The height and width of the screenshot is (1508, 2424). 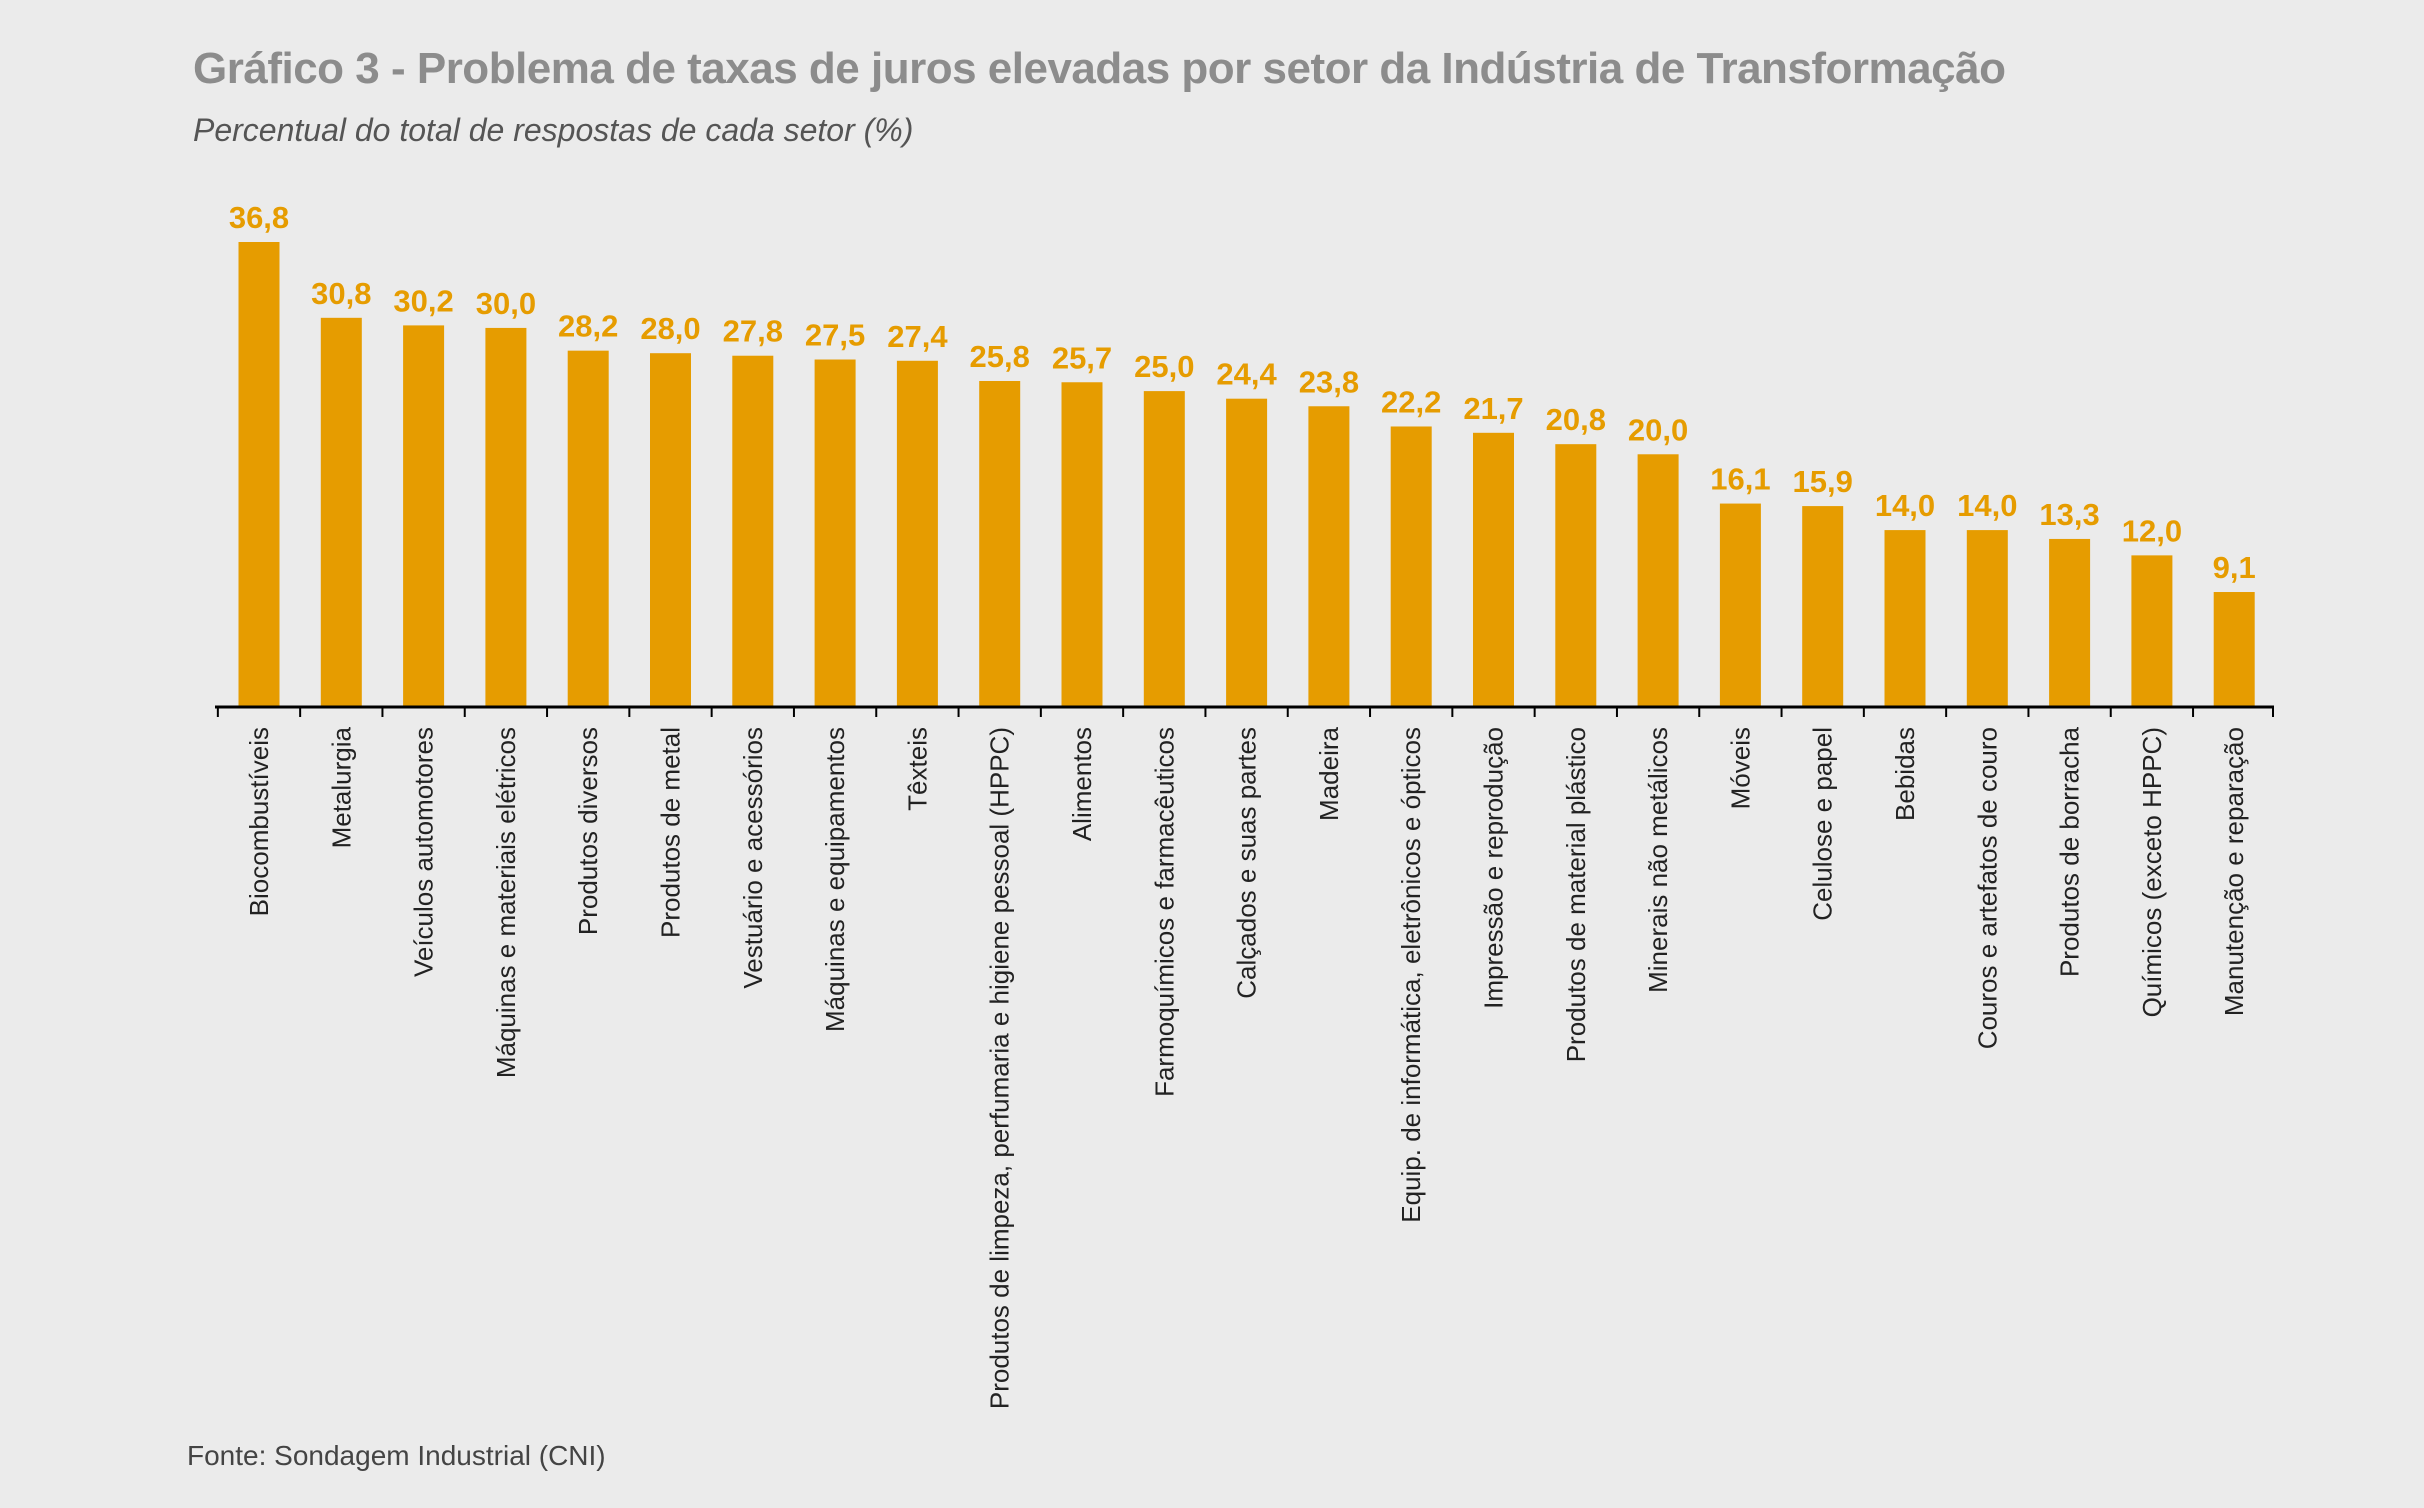 I want to click on bar-value-label: 28,2, so click(x=588, y=326).